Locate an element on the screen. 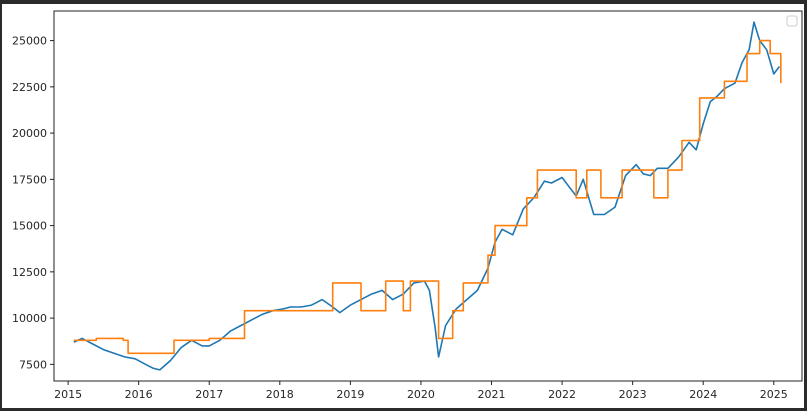 The image size is (807, 411). x-tick-label: 2021 is located at coordinates (492, 394).